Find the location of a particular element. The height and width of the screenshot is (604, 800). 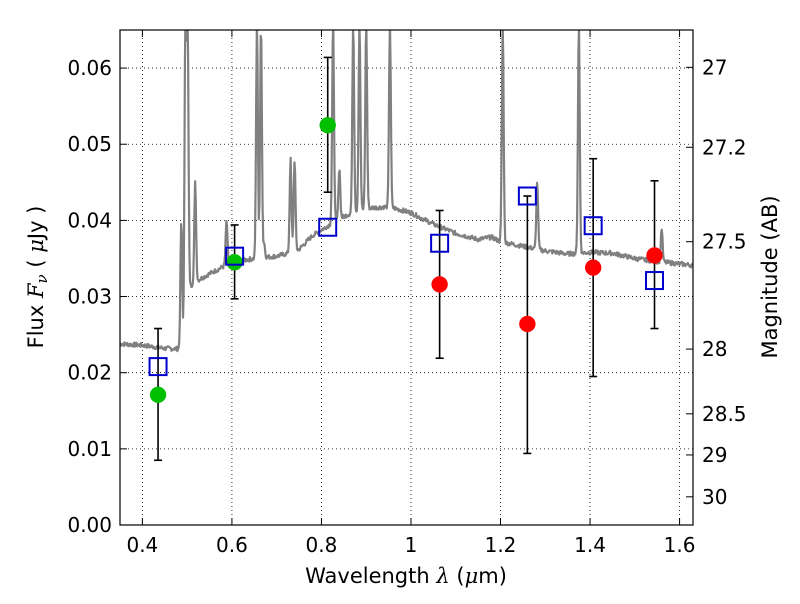

y-tick-label: 0.06 is located at coordinates (89, 68).